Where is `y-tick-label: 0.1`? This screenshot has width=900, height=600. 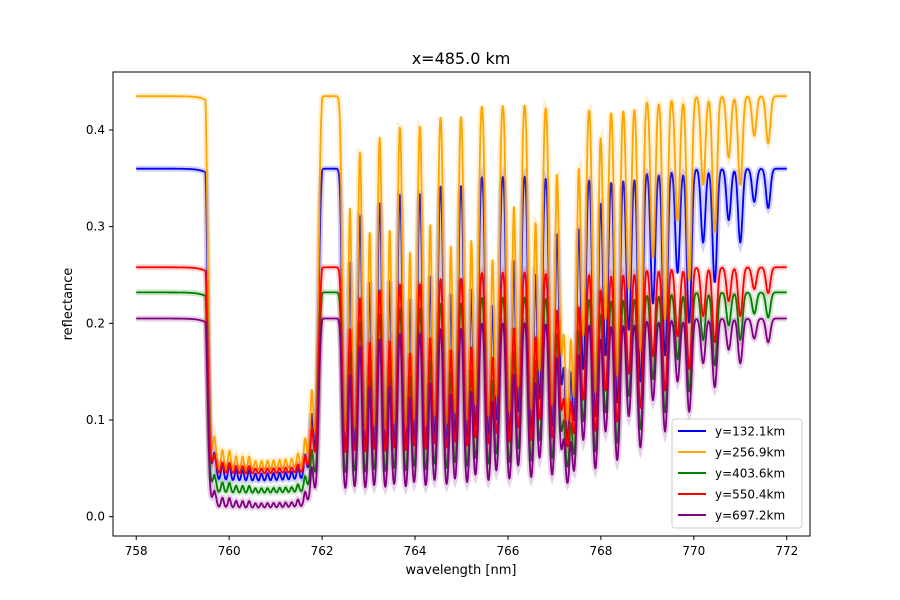 y-tick-label: 0.1 is located at coordinates (95, 420).